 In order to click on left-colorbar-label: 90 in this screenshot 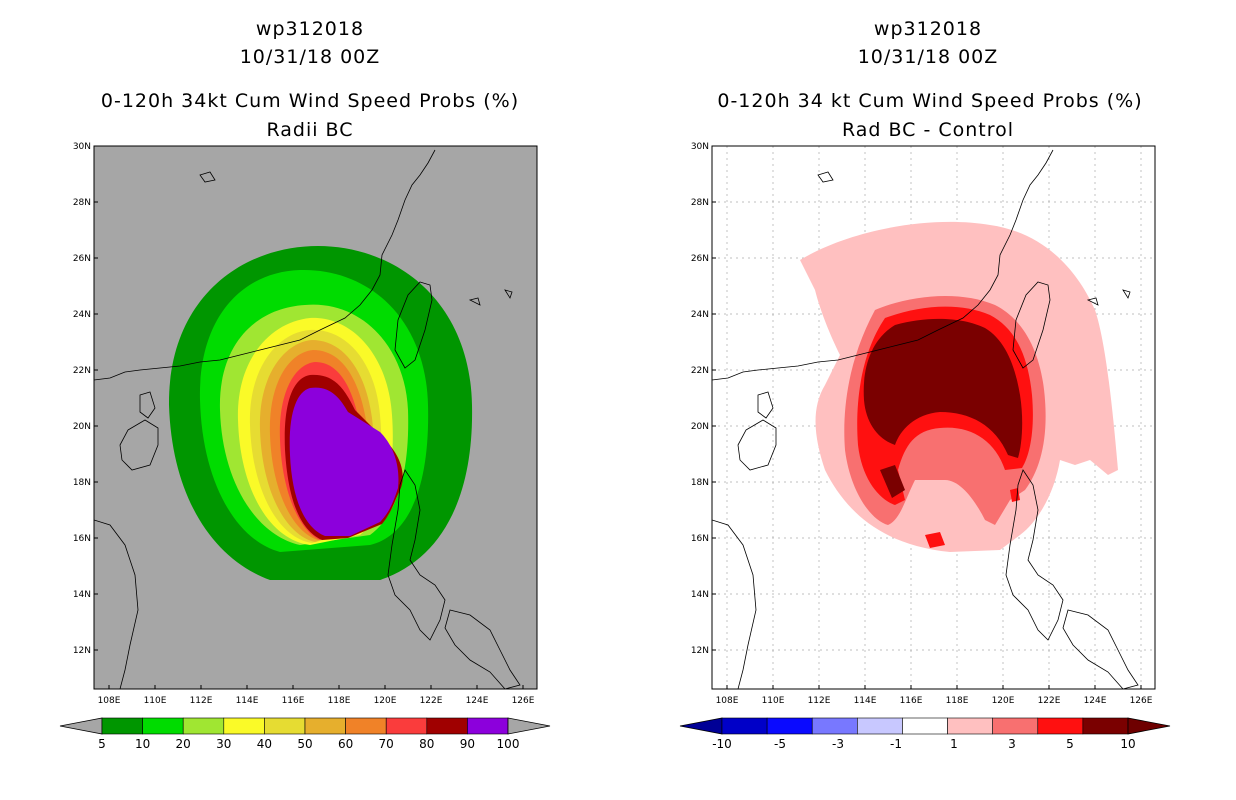, I will do `click(467, 744)`.